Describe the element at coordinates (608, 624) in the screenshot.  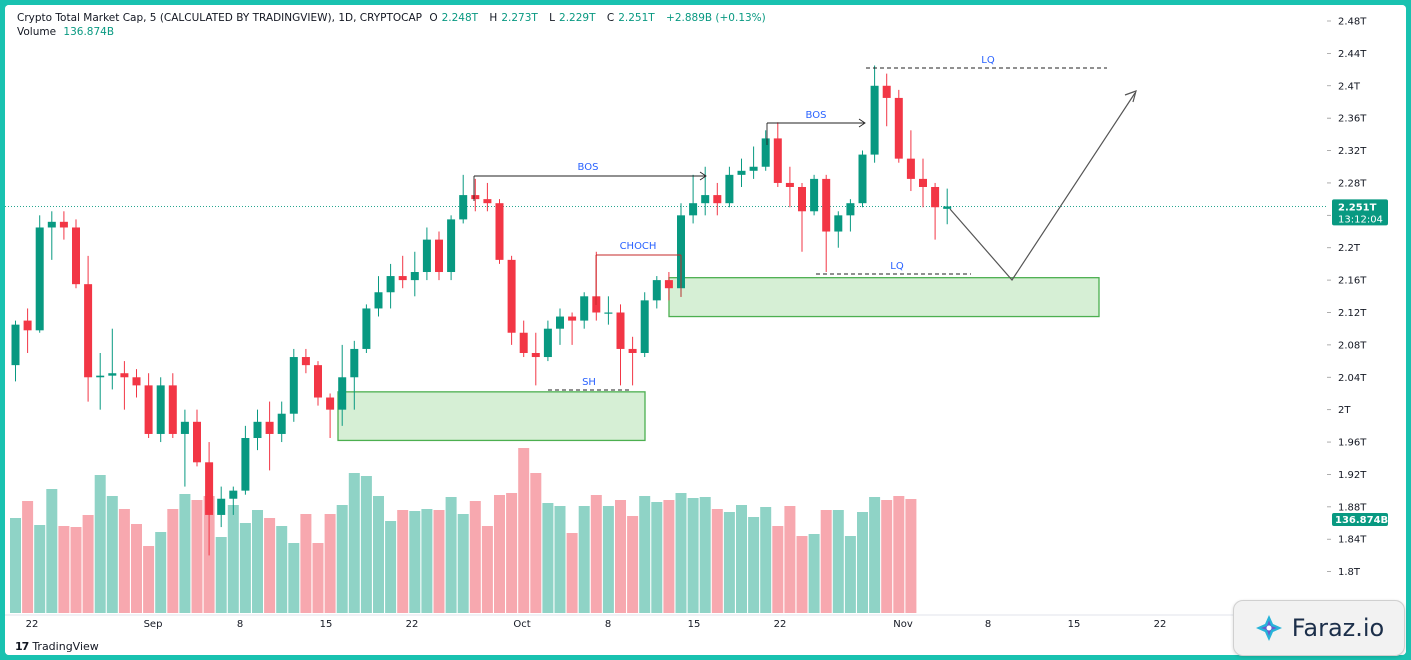
I see `time-tick-label: 8` at that location.